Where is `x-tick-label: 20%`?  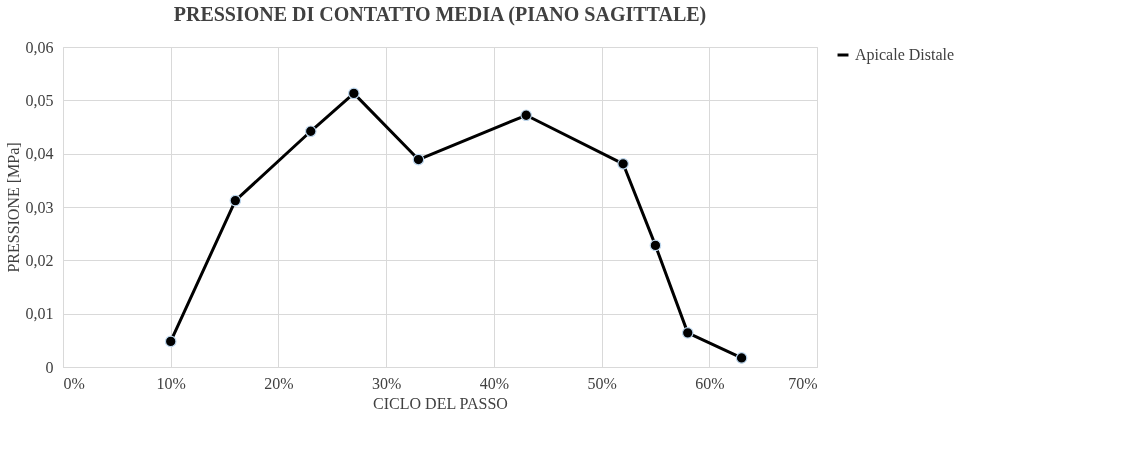 x-tick-label: 20% is located at coordinates (279, 383).